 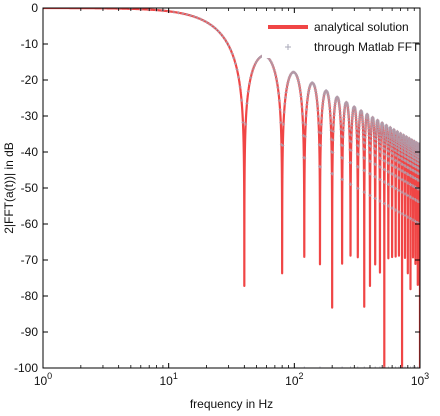 I want to click on y-axis-label: 2|FFT(a(t))| in dB, so click(x=9, y=188).